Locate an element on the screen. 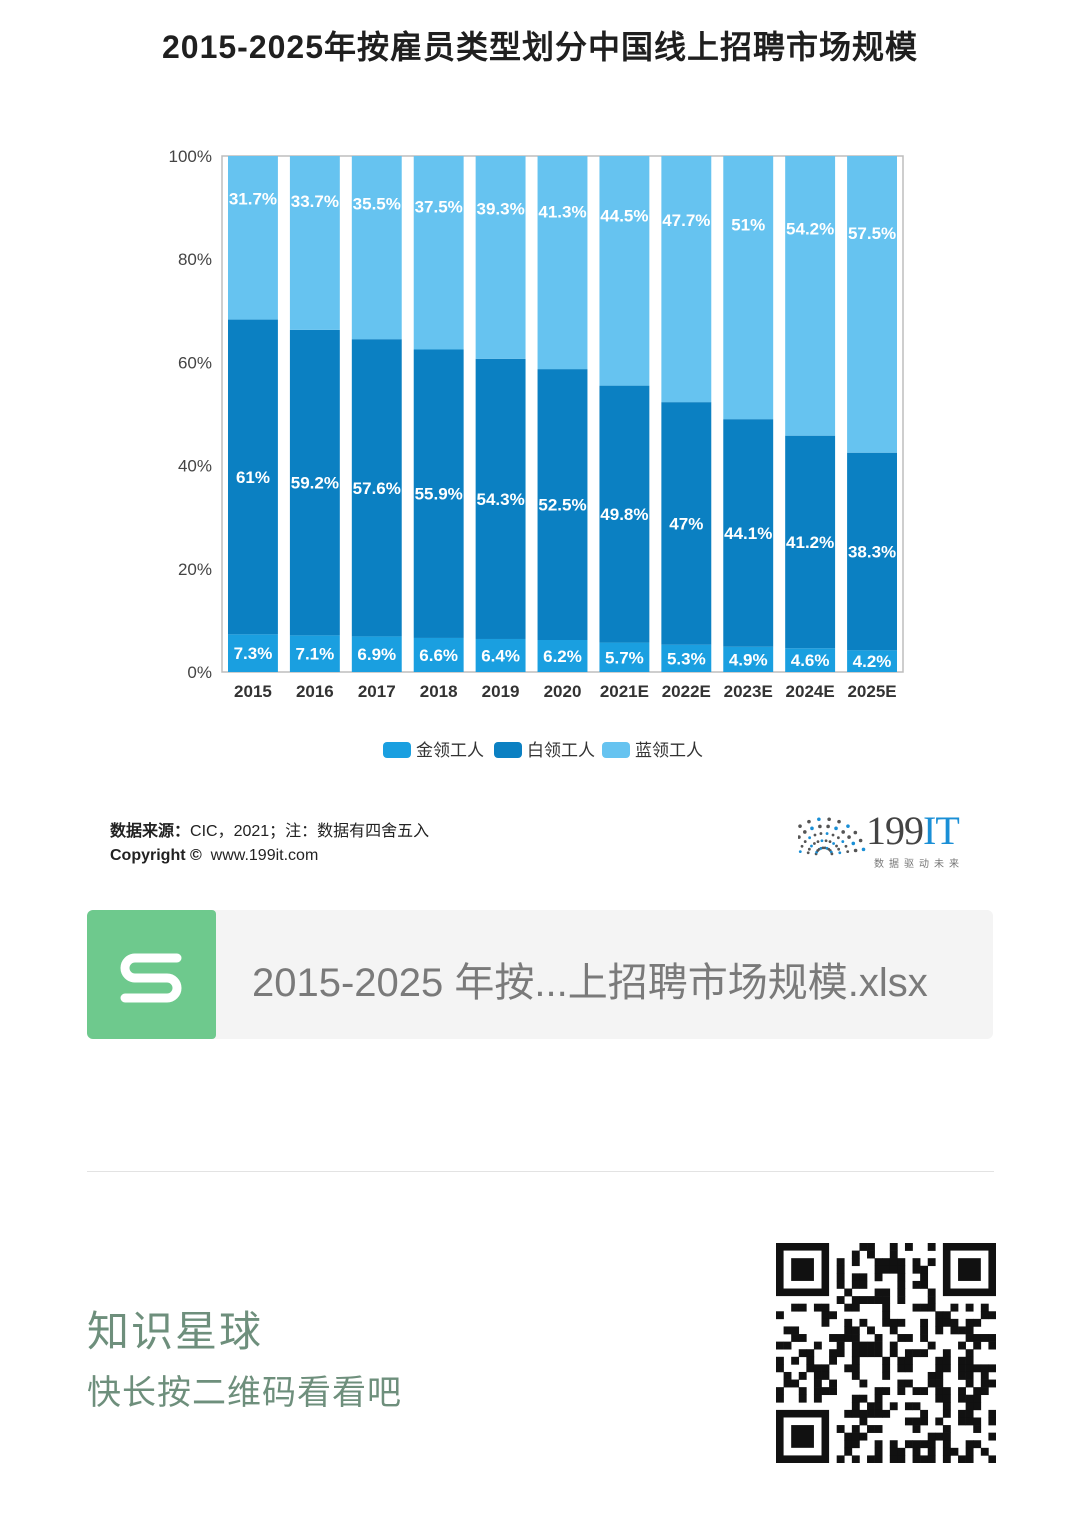  y-tick-label: 40% is located at coordinates (195, 466).